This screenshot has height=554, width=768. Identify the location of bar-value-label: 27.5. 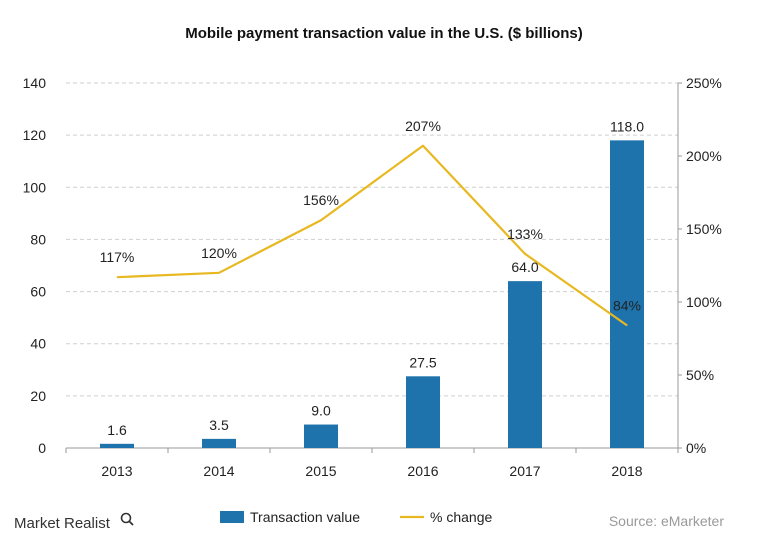
(422, 362).